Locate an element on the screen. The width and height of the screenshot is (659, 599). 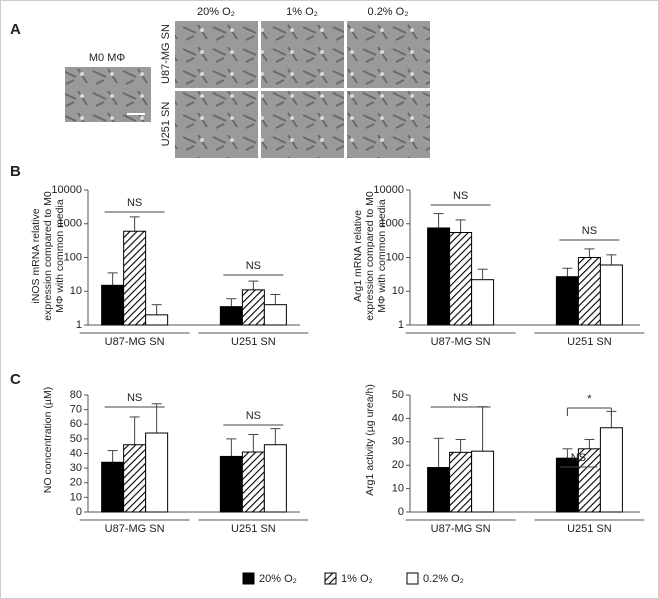
y-tick-label: 80 is located at coordinates (76, 395).